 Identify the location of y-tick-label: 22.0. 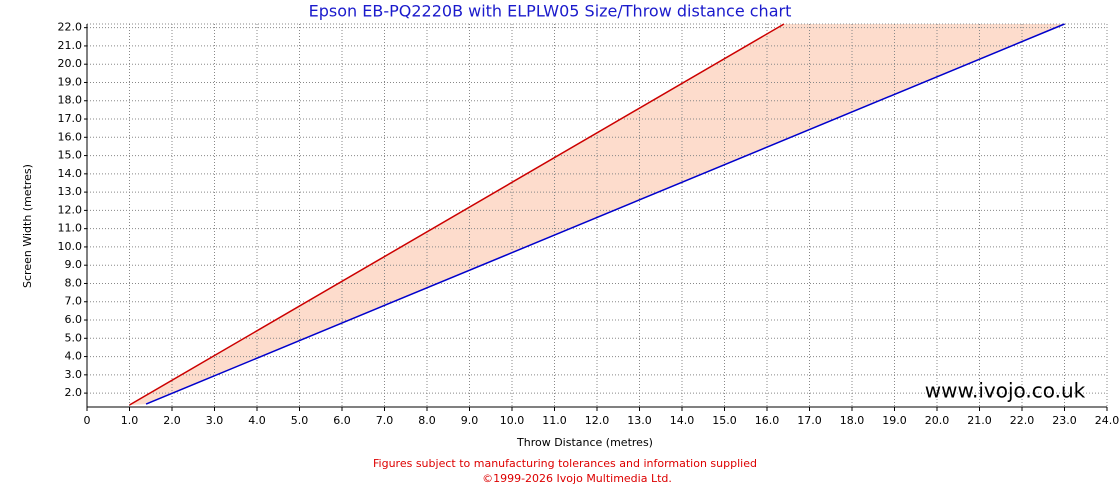
(70, 27).